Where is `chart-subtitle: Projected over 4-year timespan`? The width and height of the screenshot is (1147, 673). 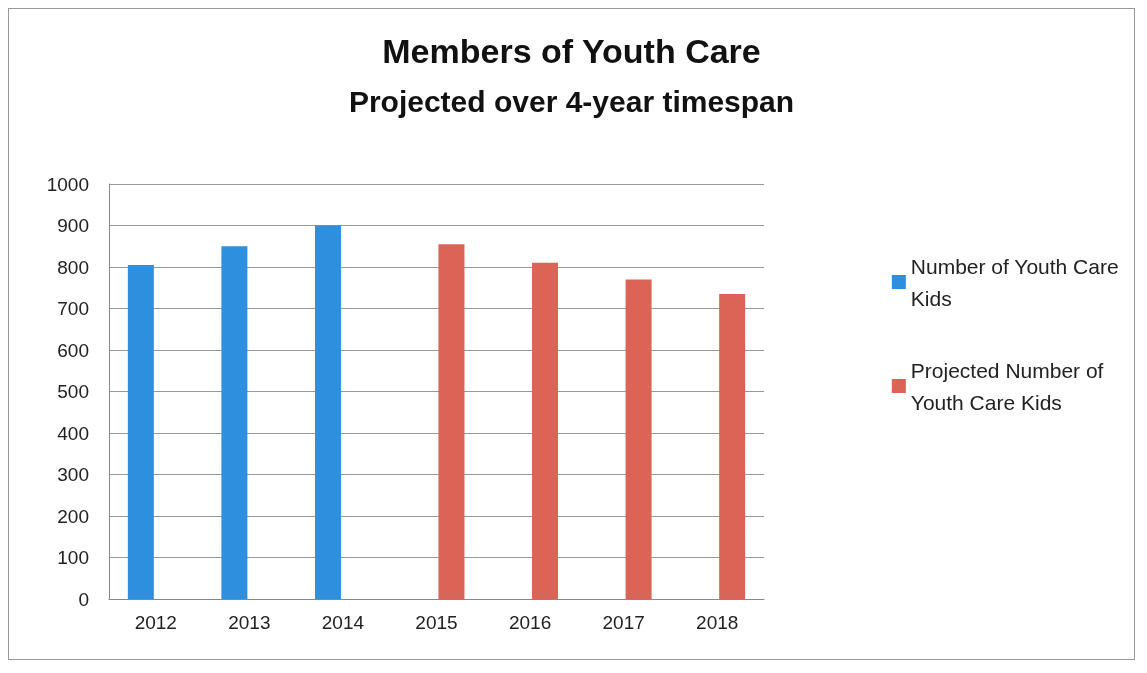 chart-subtitle: Projected over 4-year timespan is located at coordinates (571, 101).